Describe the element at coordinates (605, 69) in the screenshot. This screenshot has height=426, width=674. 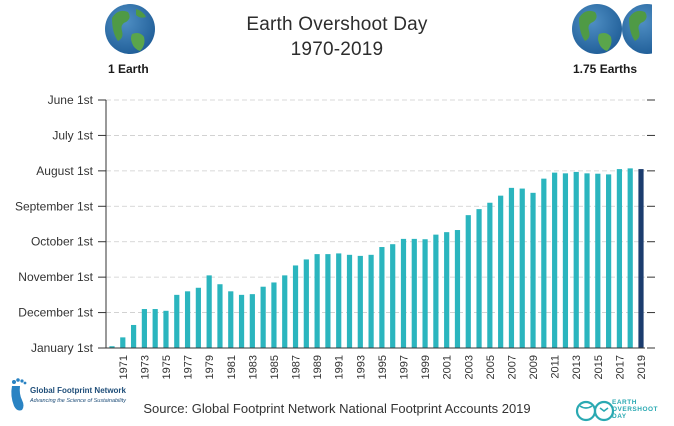
I see `right-earth-label: 1.75 Earths` at that location.